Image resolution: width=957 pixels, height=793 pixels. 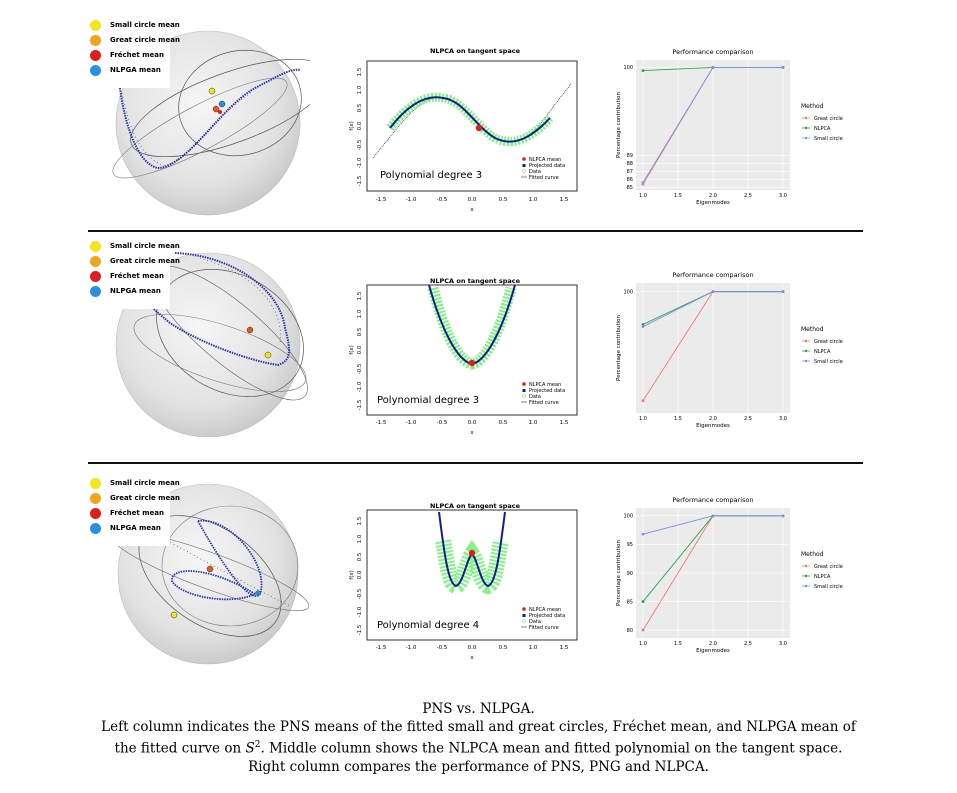 What do you see at coordinates (630, 574) in the screenshot?
I see `y-tick-label: 90` at bounding box center [630, 574].